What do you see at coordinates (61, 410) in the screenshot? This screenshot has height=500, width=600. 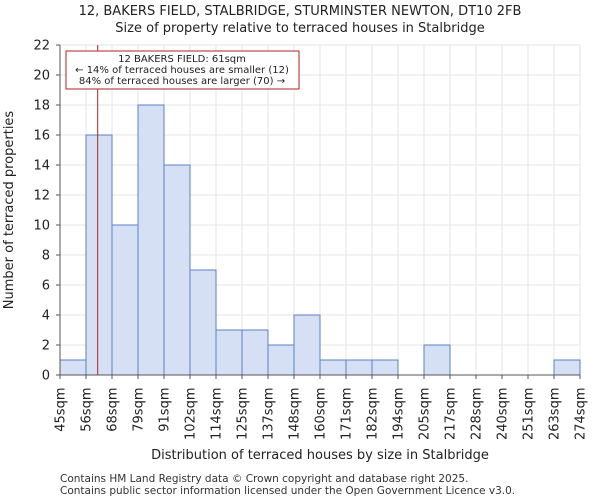 I see `x-tick-label: 45sqm` at bounding box center [61, 410].